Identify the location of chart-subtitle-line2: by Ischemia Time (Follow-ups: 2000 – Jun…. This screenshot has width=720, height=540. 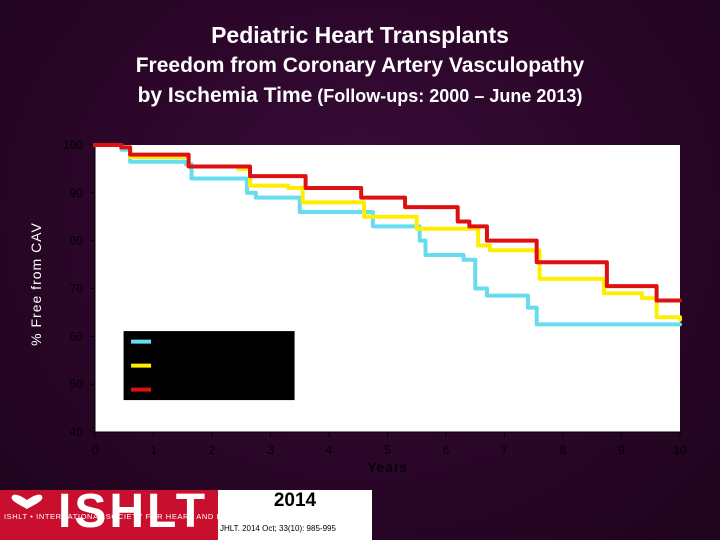
(360, 96).